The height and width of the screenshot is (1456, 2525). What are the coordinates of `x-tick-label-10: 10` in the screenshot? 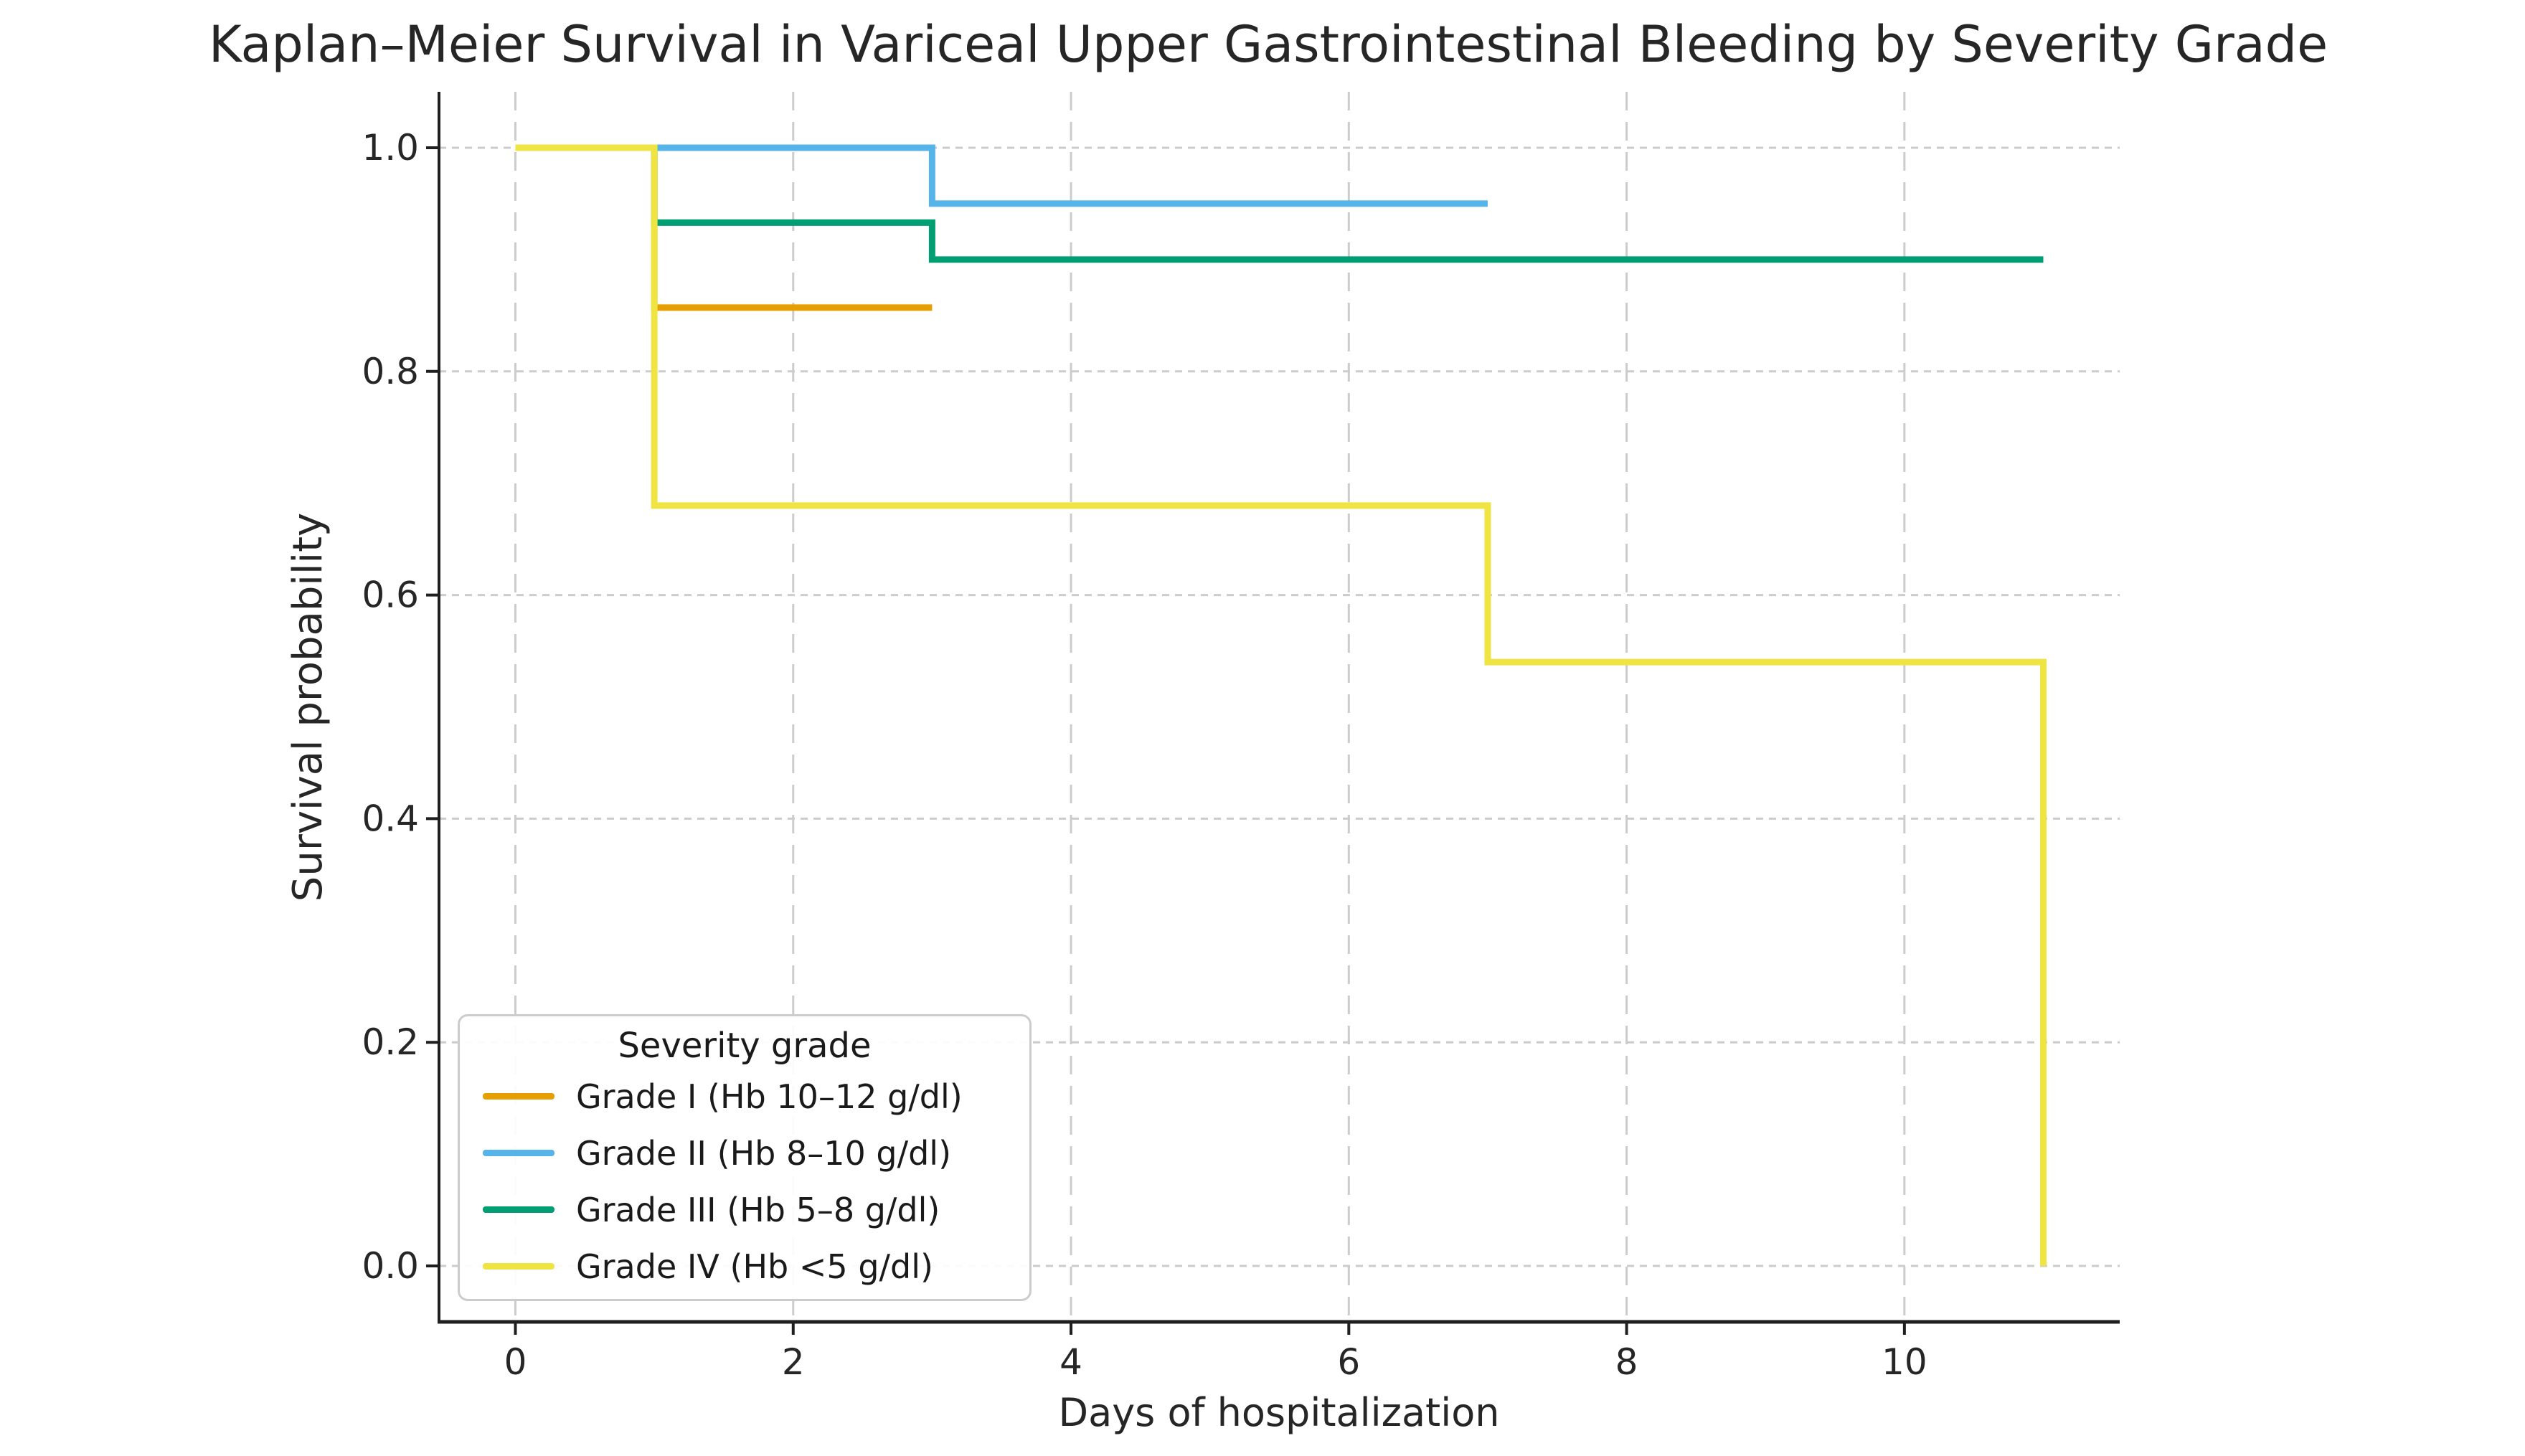 It's located at (1904, 1362).